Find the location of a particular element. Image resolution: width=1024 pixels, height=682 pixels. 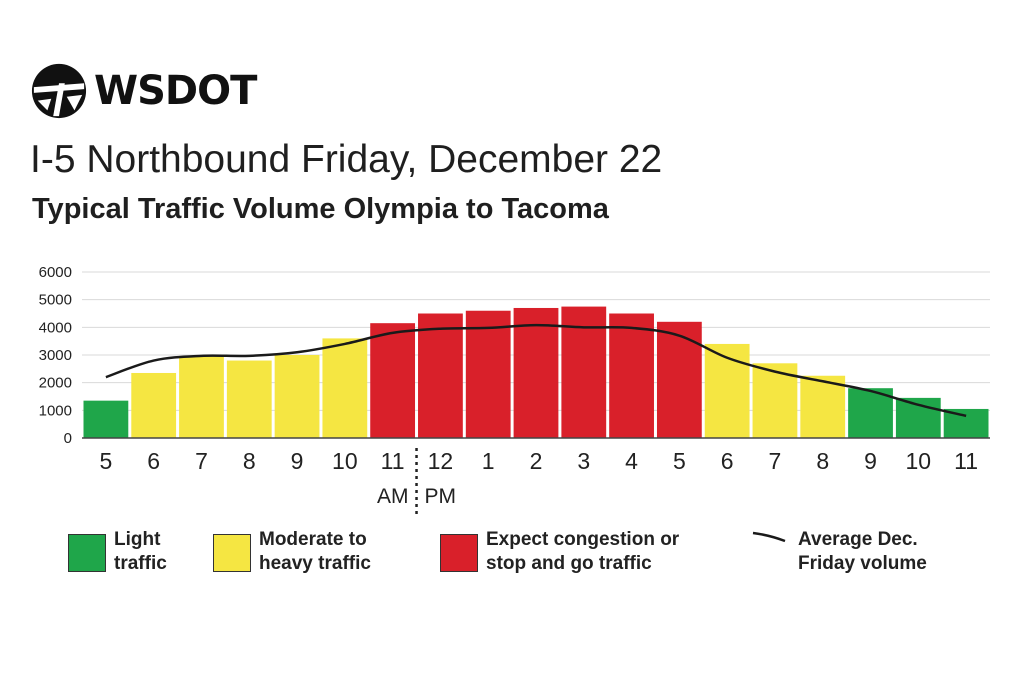

x-tick-label: 12 is located at coordinates (441, 461).